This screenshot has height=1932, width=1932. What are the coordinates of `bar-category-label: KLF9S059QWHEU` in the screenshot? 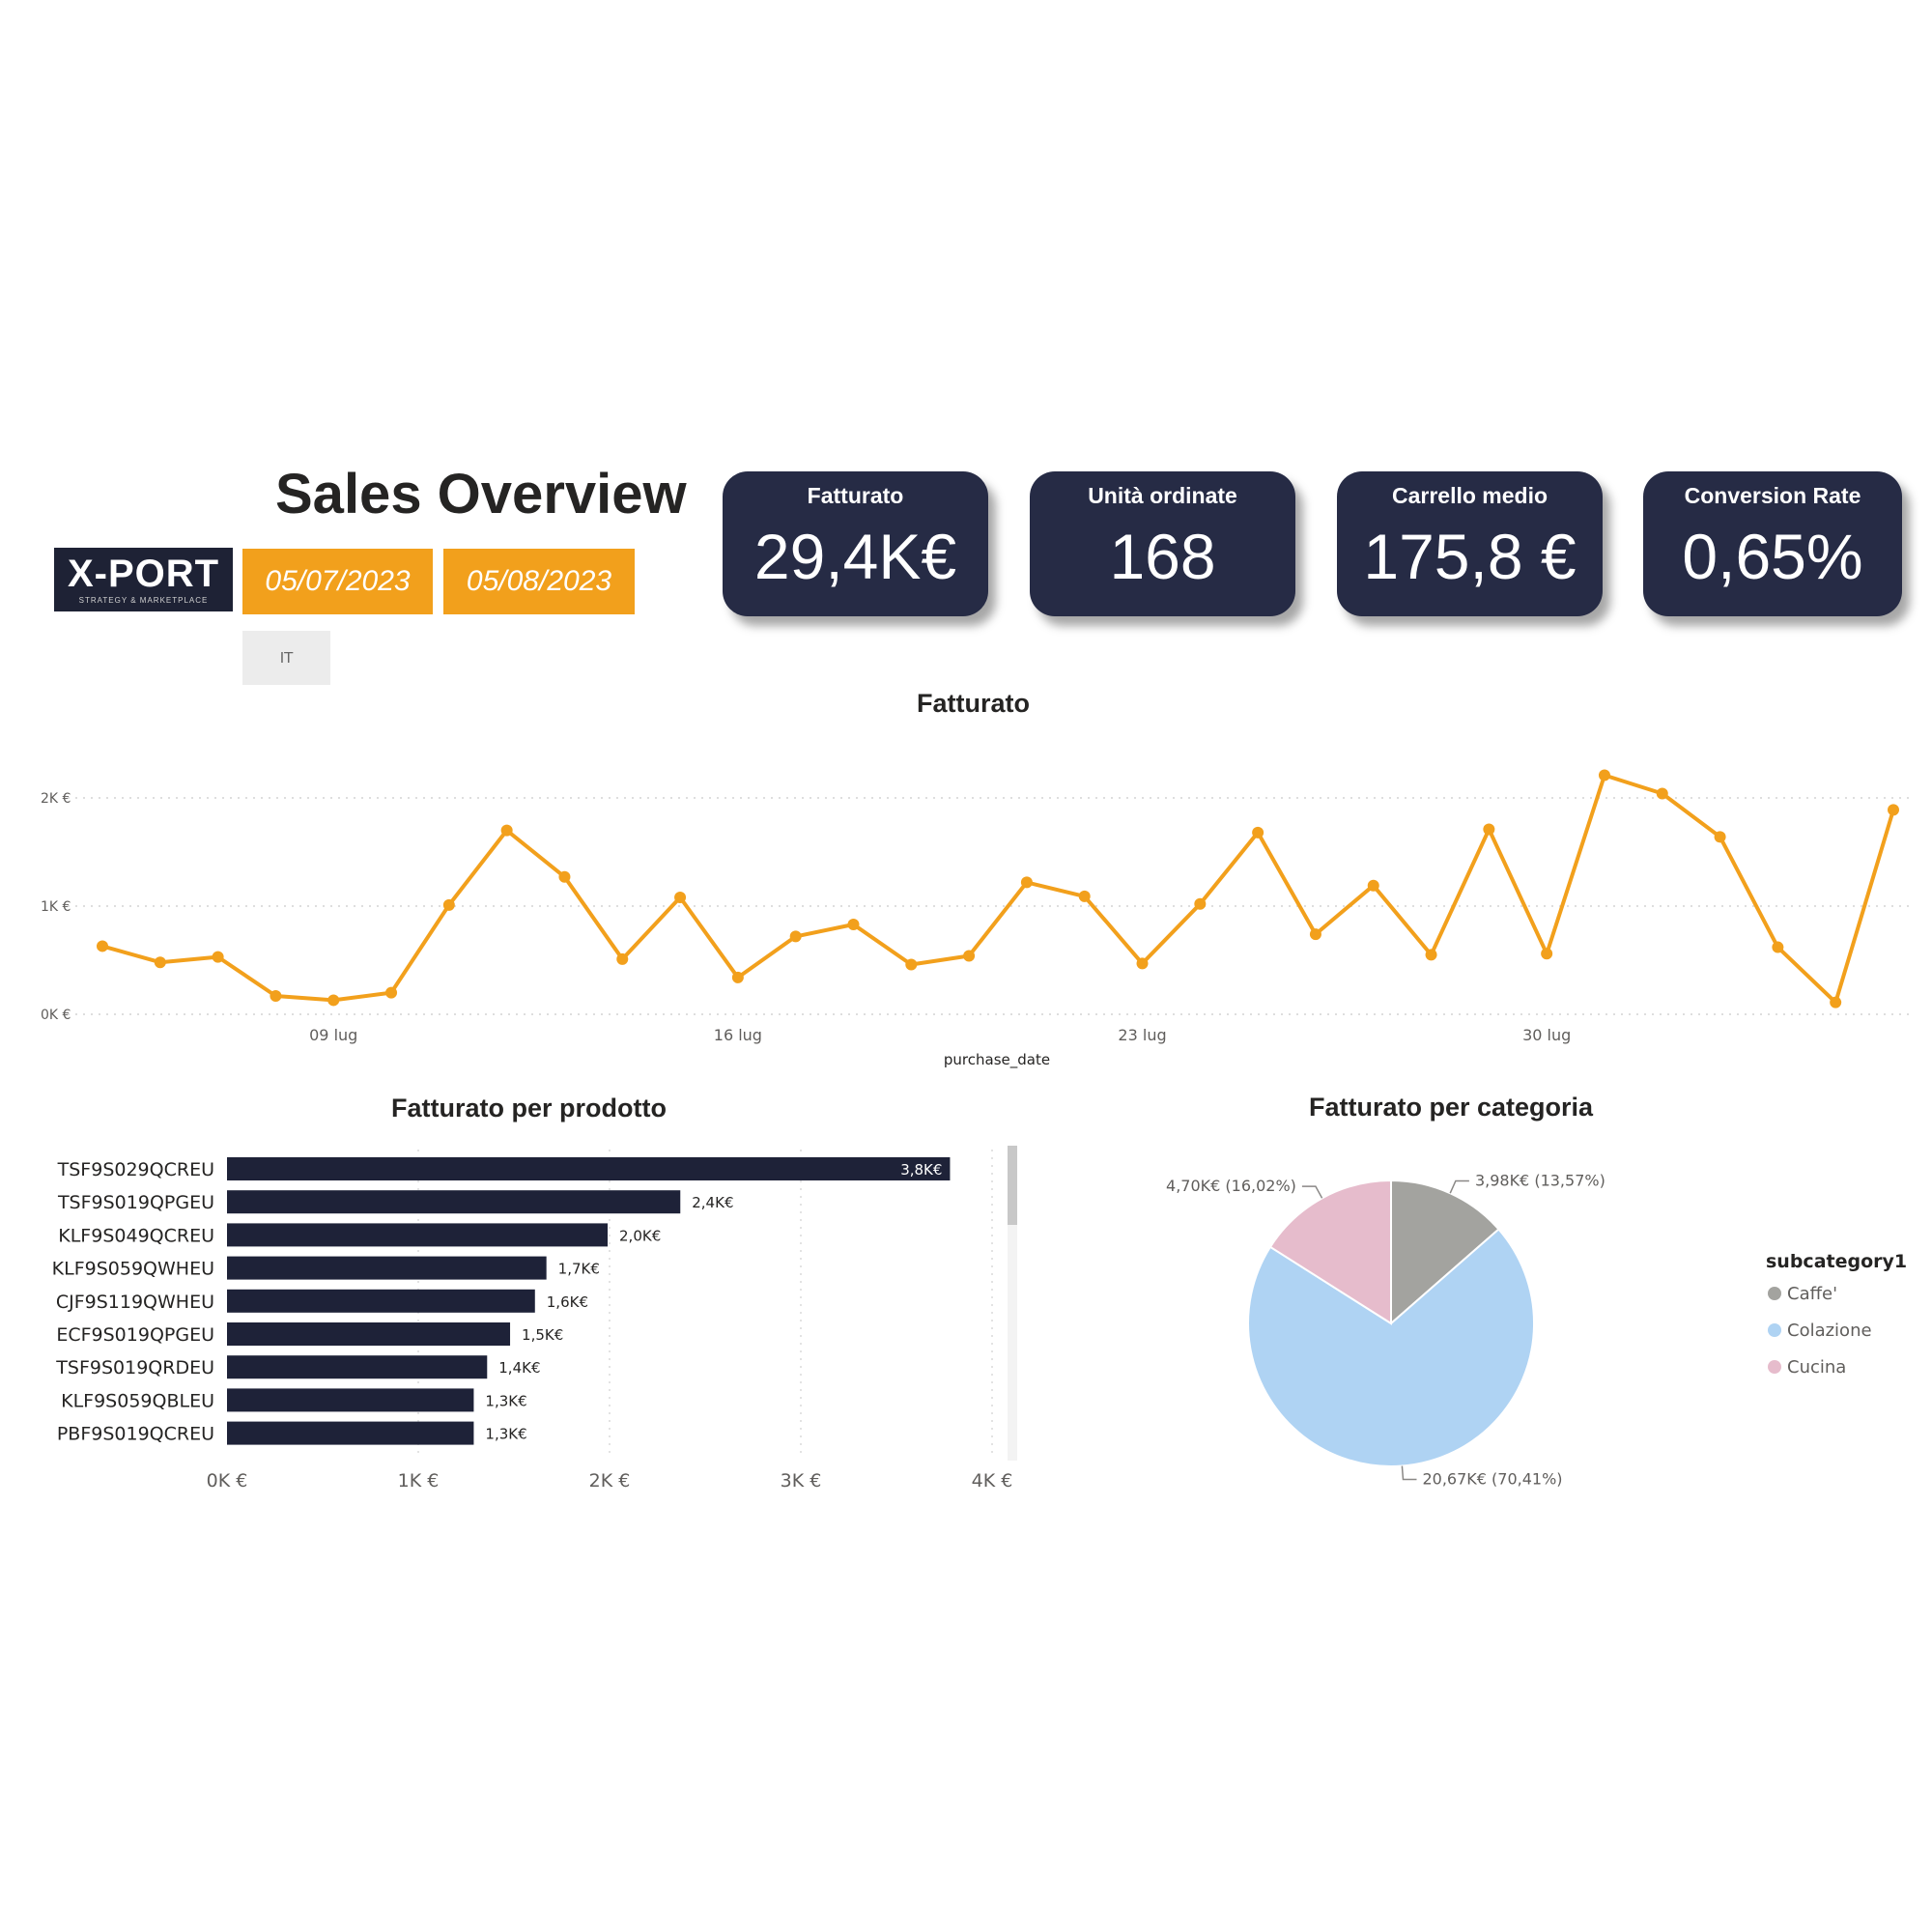 It's located at (133, 1269).